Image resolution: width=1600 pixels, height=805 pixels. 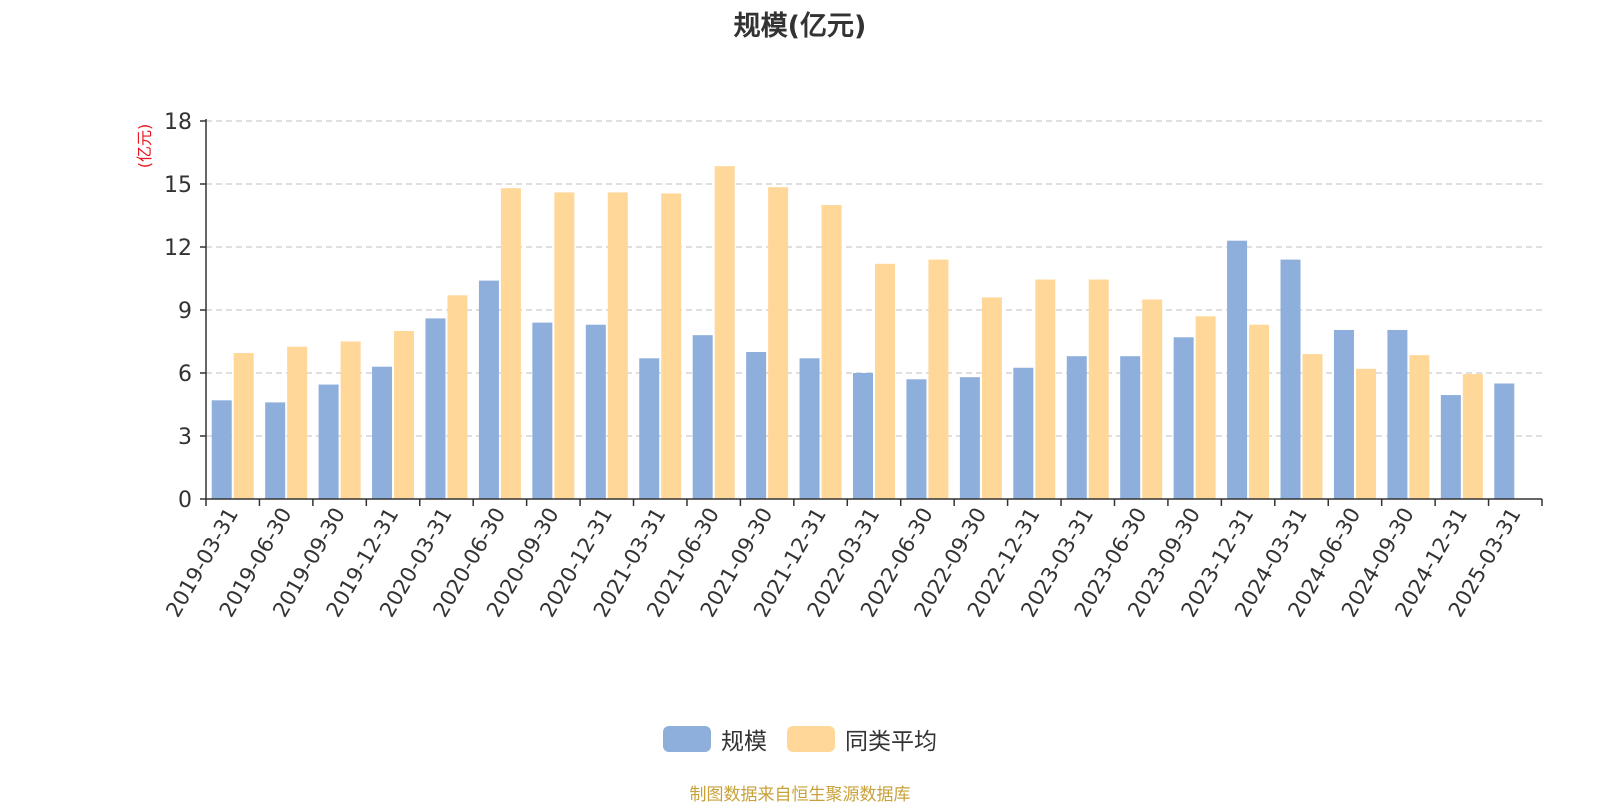 I want to click on legend-item-series1: 规模, so click(x=715, y=739).